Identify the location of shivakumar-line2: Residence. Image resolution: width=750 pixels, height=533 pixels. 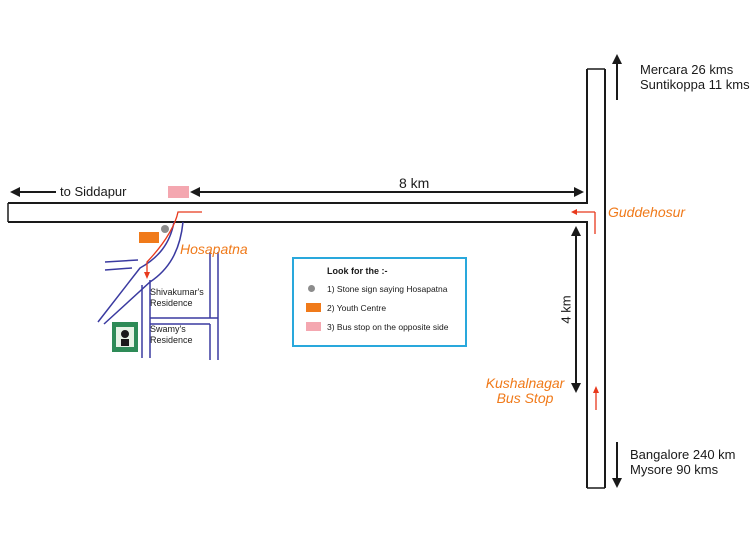
(171, 303).